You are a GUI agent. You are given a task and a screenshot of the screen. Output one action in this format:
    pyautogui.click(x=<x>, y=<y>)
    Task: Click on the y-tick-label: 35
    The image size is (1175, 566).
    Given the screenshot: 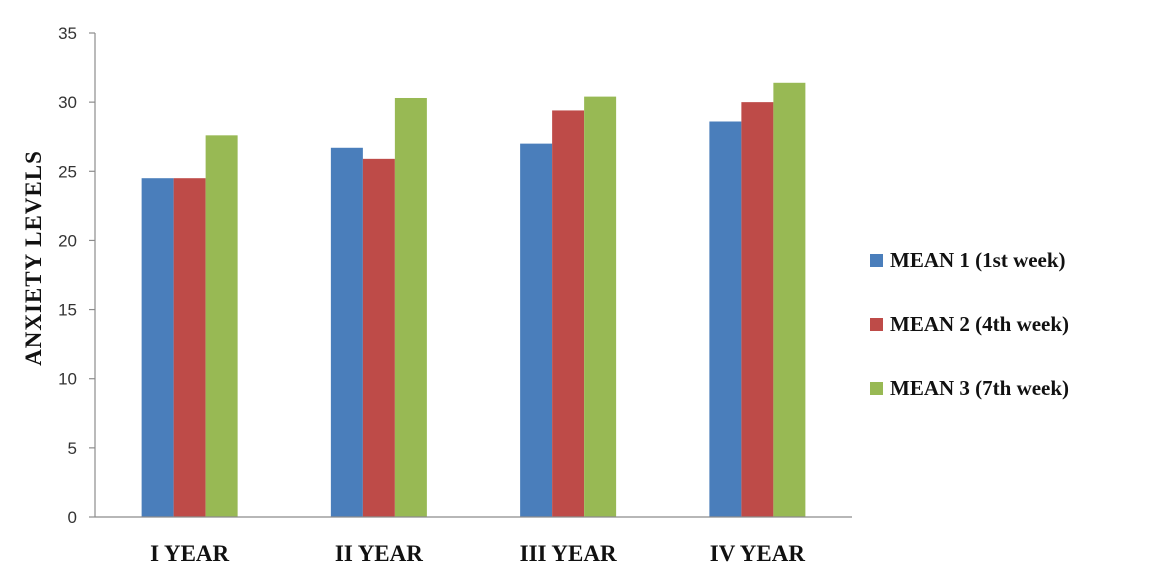 What is the action you would take?
    pyautogui.click(x=67, y=33)
    